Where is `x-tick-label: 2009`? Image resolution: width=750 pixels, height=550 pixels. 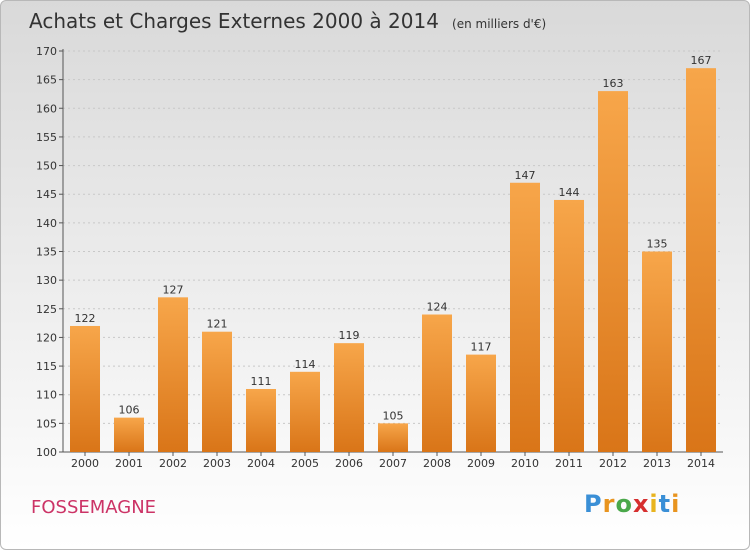
x-tick-label: 2009 is located at coordinates (481, 463).